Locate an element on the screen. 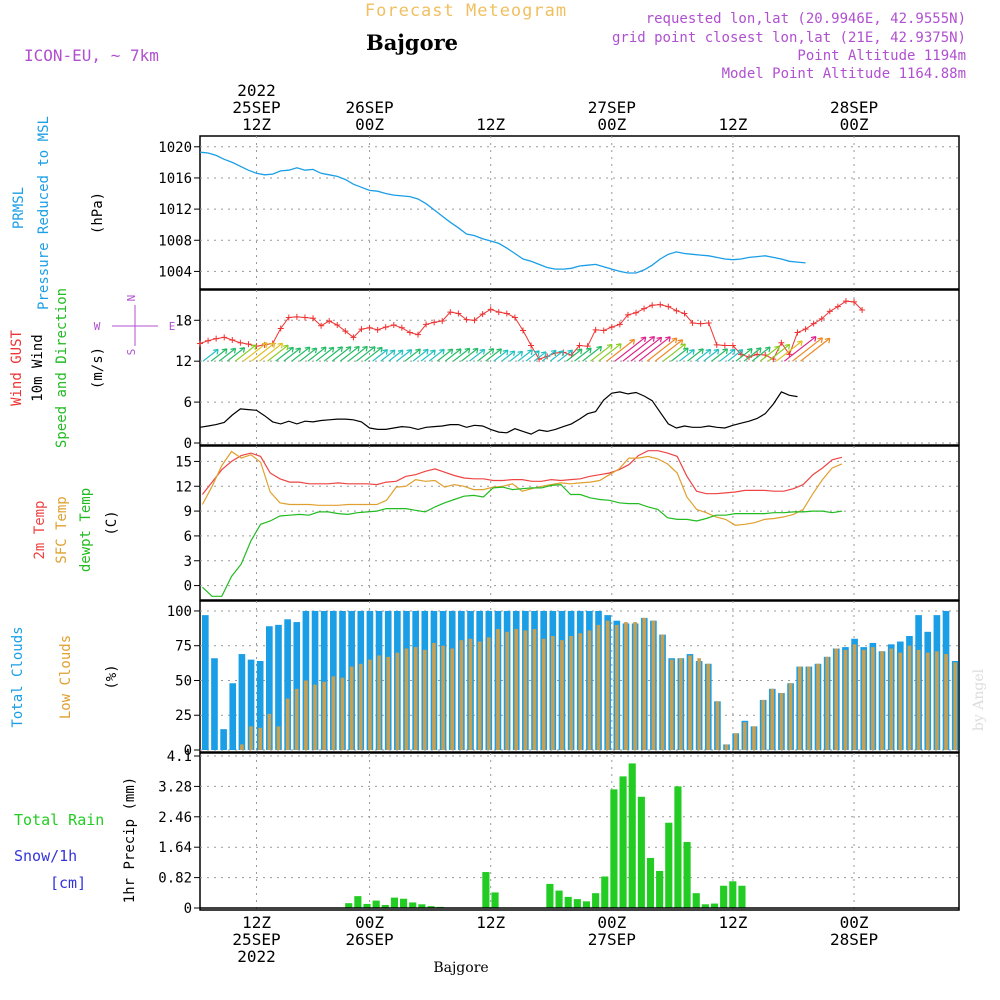 This screenshot has height=1000, width=1000. top-time-label: 00Z is located at coordinates (369, 124).